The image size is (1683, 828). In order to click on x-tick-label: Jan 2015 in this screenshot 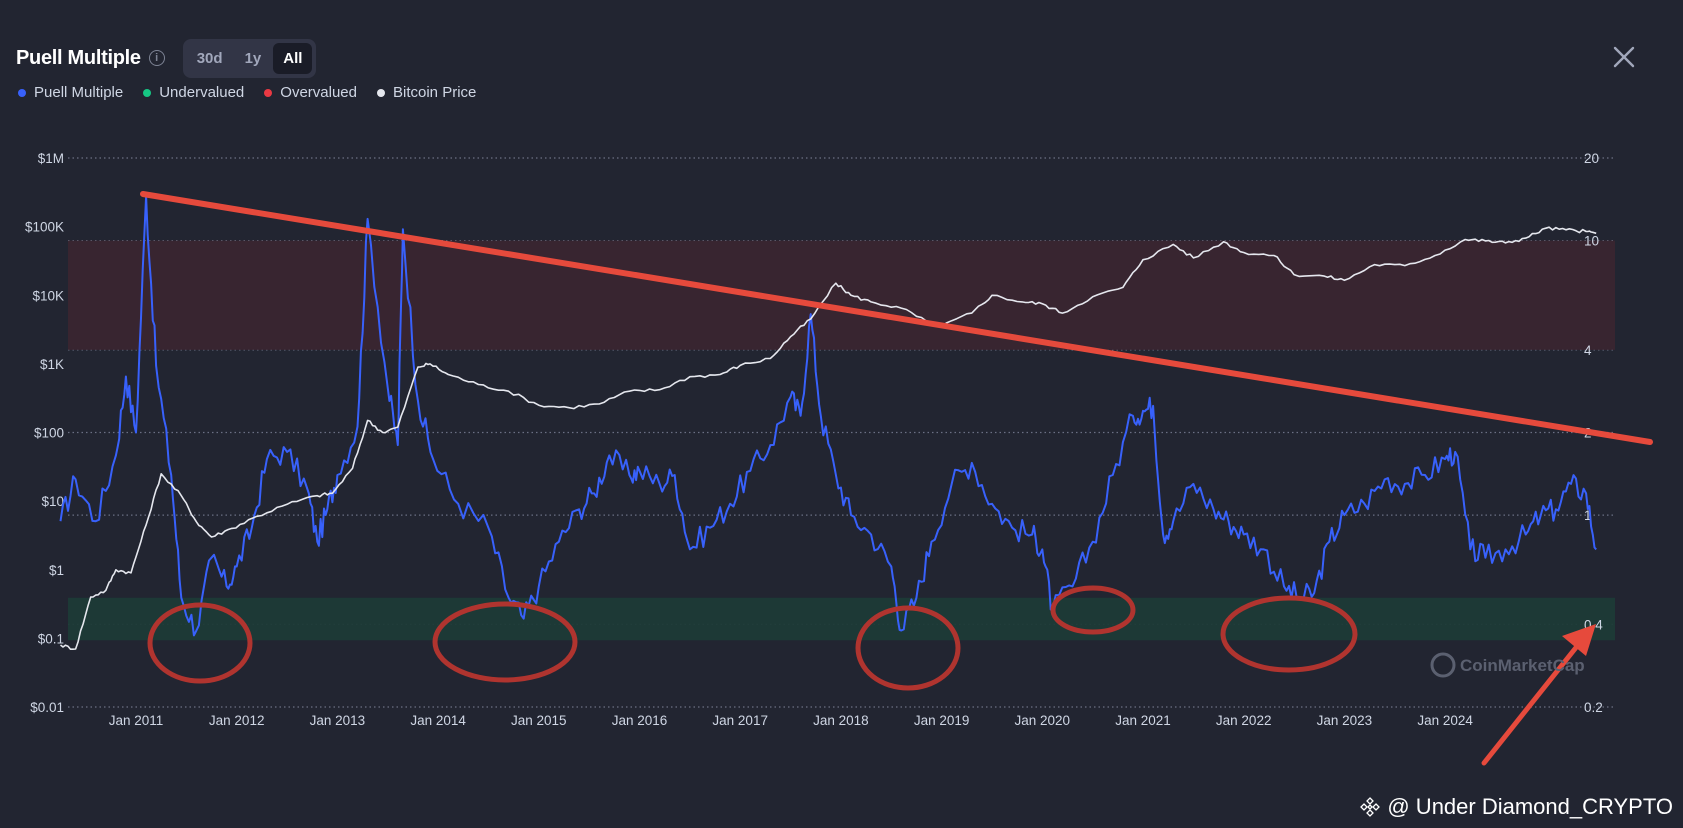, I will do `click(539, 720)`.